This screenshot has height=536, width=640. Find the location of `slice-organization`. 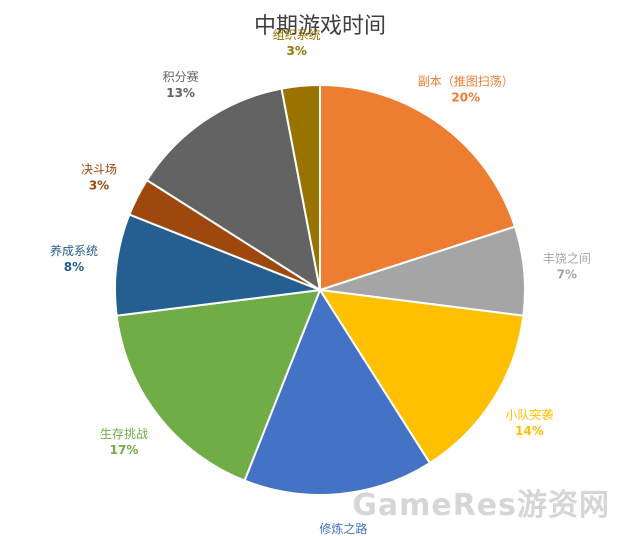

slice-organization is located at coordinates (300, 187).